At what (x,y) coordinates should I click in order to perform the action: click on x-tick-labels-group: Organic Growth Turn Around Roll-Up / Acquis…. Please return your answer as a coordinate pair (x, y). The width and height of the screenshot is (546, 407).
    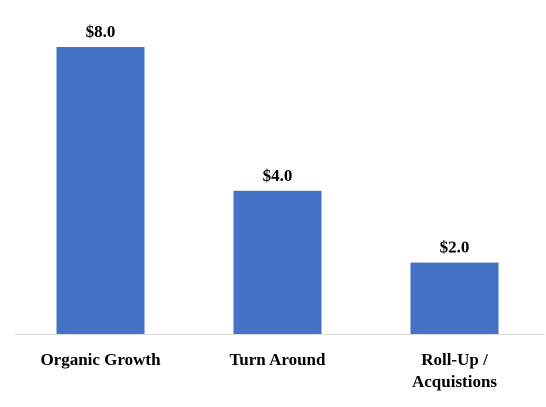
    Looking at the image, I should click on (268, 370).